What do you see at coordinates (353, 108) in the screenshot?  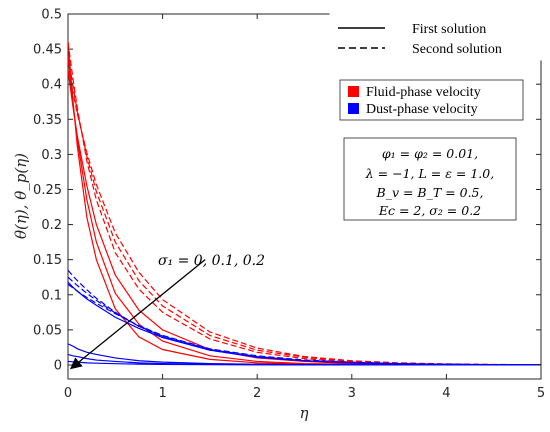 I see `legend-dust-swatch` at bounding box center [353, 108].